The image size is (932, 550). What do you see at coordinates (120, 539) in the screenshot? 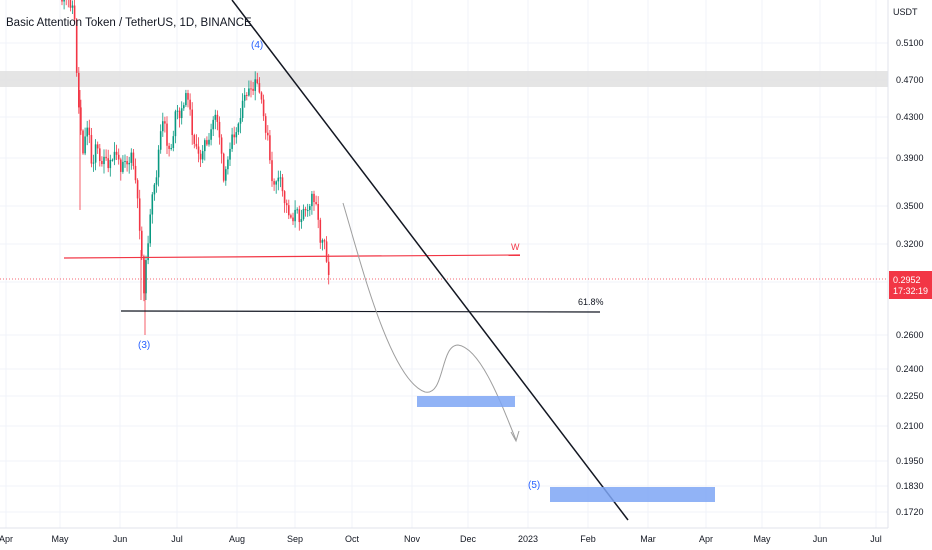
I see `time-tick-label: Jun` at bounding box center [120, 539].